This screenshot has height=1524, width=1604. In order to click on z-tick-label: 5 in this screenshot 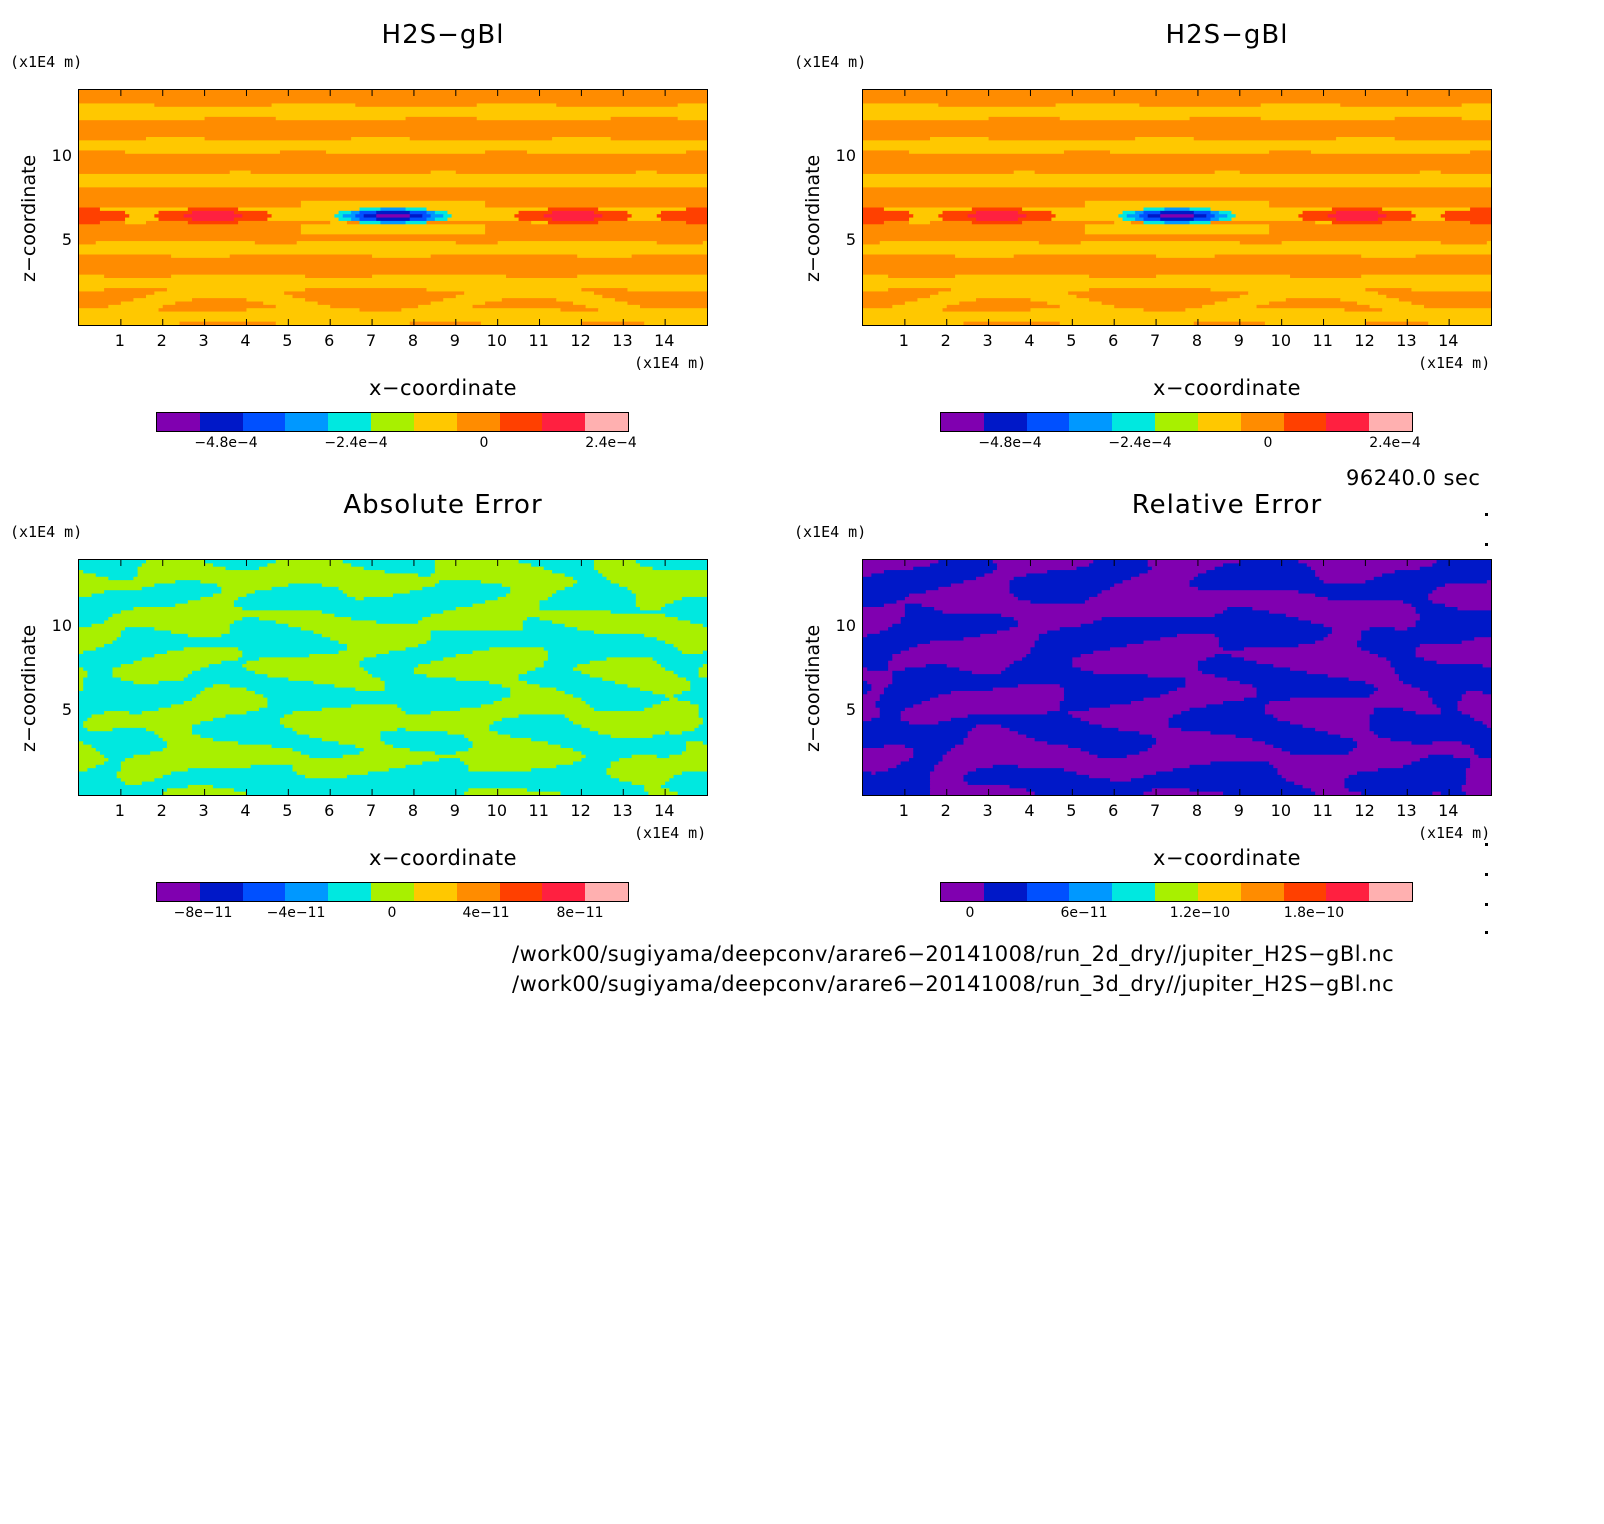, I will do `click(850, 240)`.